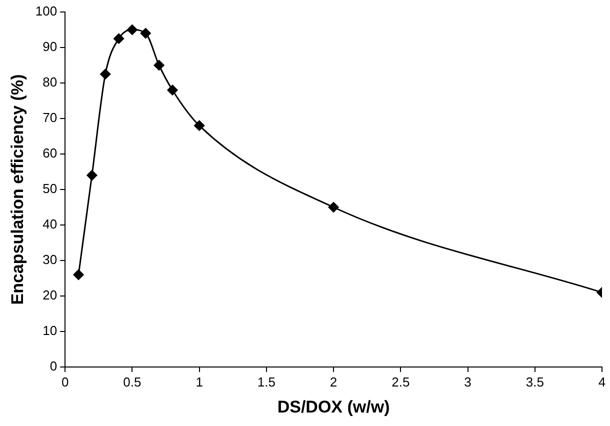 This screenshot has width=610, height=426. What do you see at coordinates (401, 382) in the screenshot?
I see `x-tick-label: 2.5` at bounding box center [401, 382].